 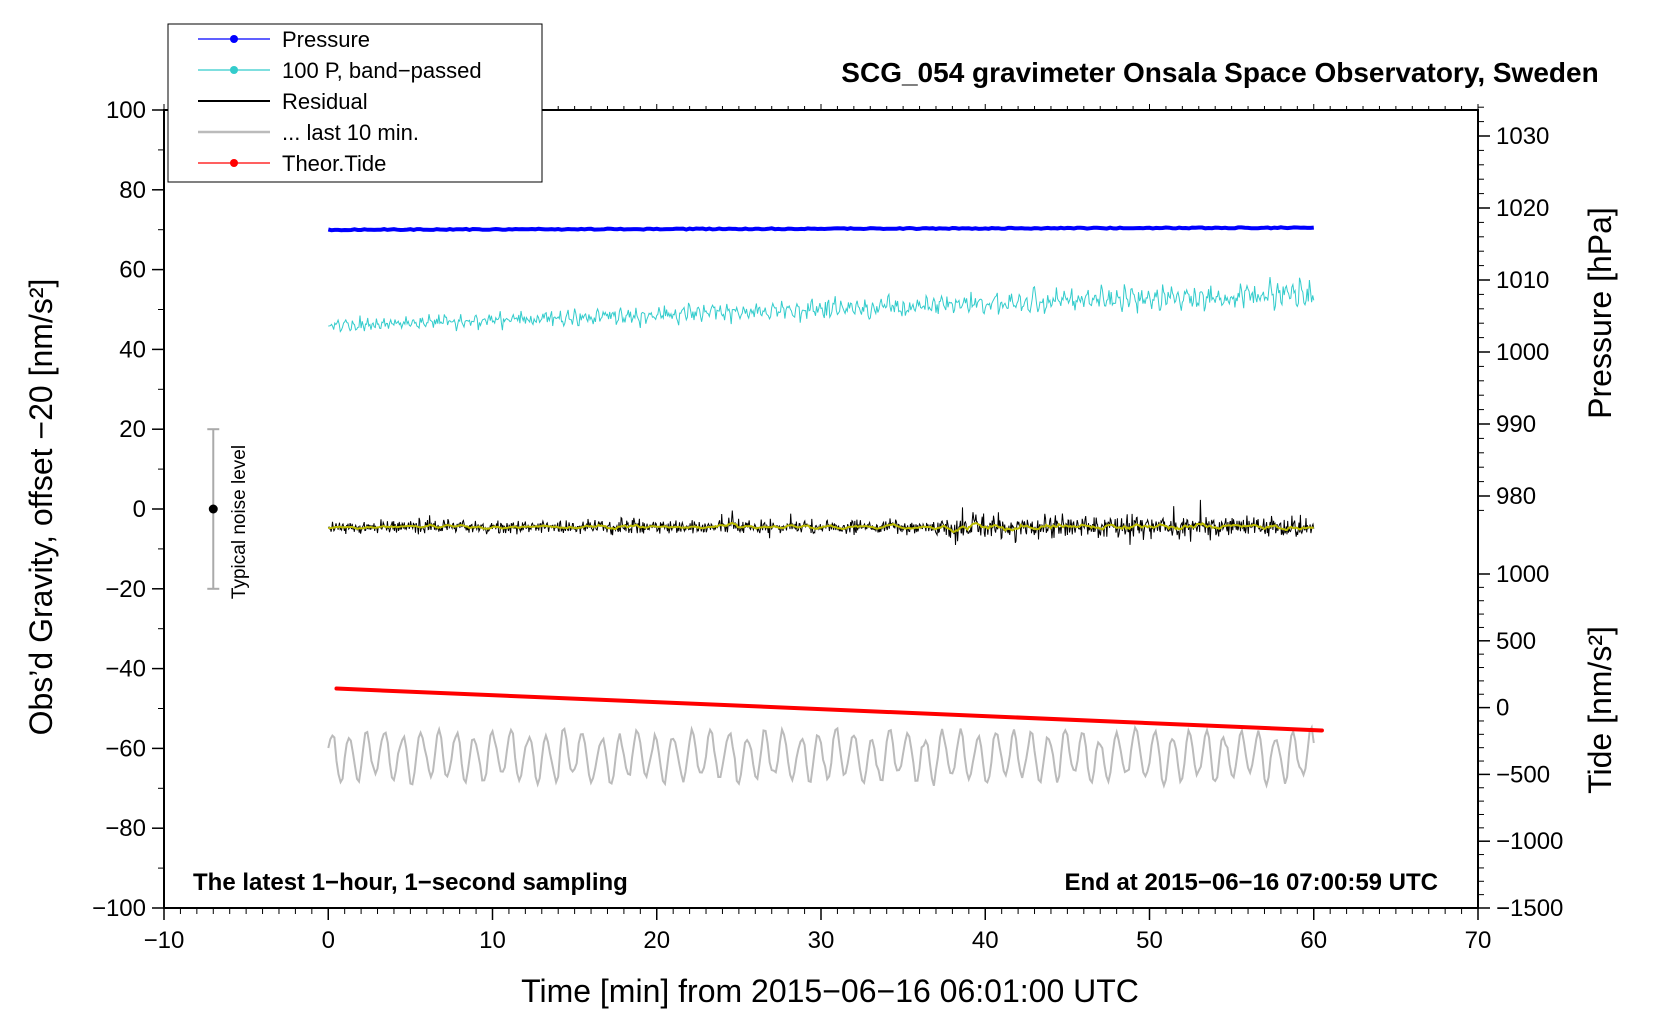 What do you see at coordinates (126, 110) in the screenshot?
I see `y-tick-label-left: 100` at bounding box center [126, 110].